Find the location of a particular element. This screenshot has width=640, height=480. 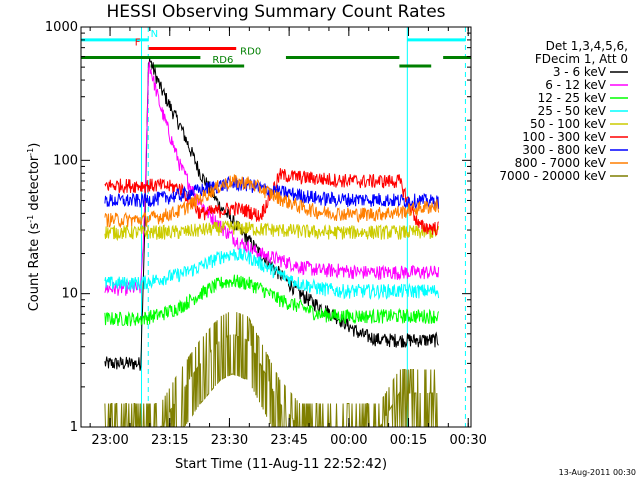

x-axis-label: Start Time (11-Aug-11 22:52:42) is located at coordinates (281, 464).